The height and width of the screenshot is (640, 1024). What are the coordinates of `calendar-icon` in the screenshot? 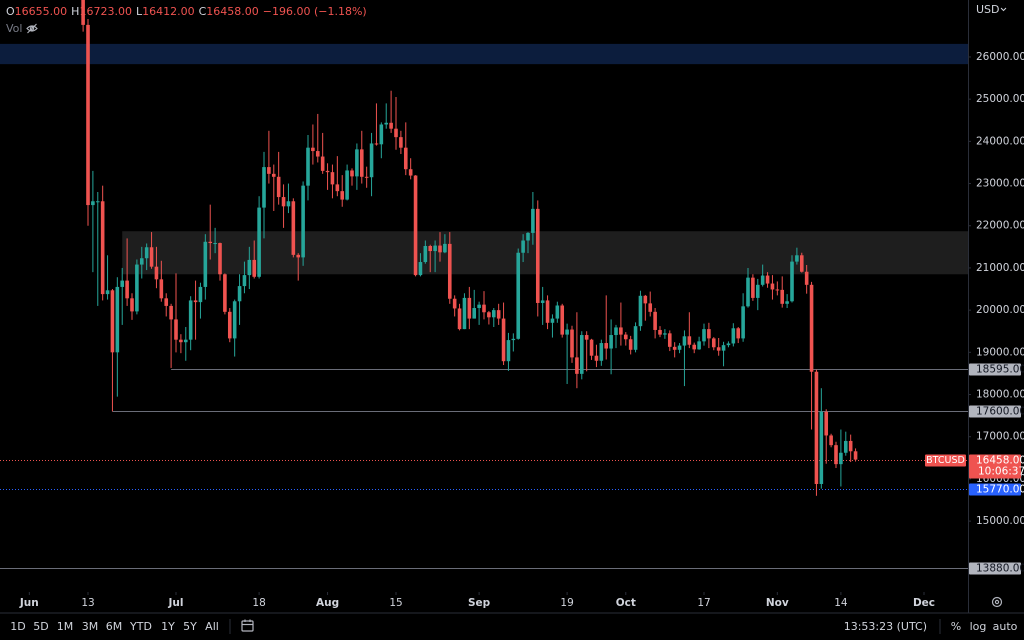 It's located at (247, 625).